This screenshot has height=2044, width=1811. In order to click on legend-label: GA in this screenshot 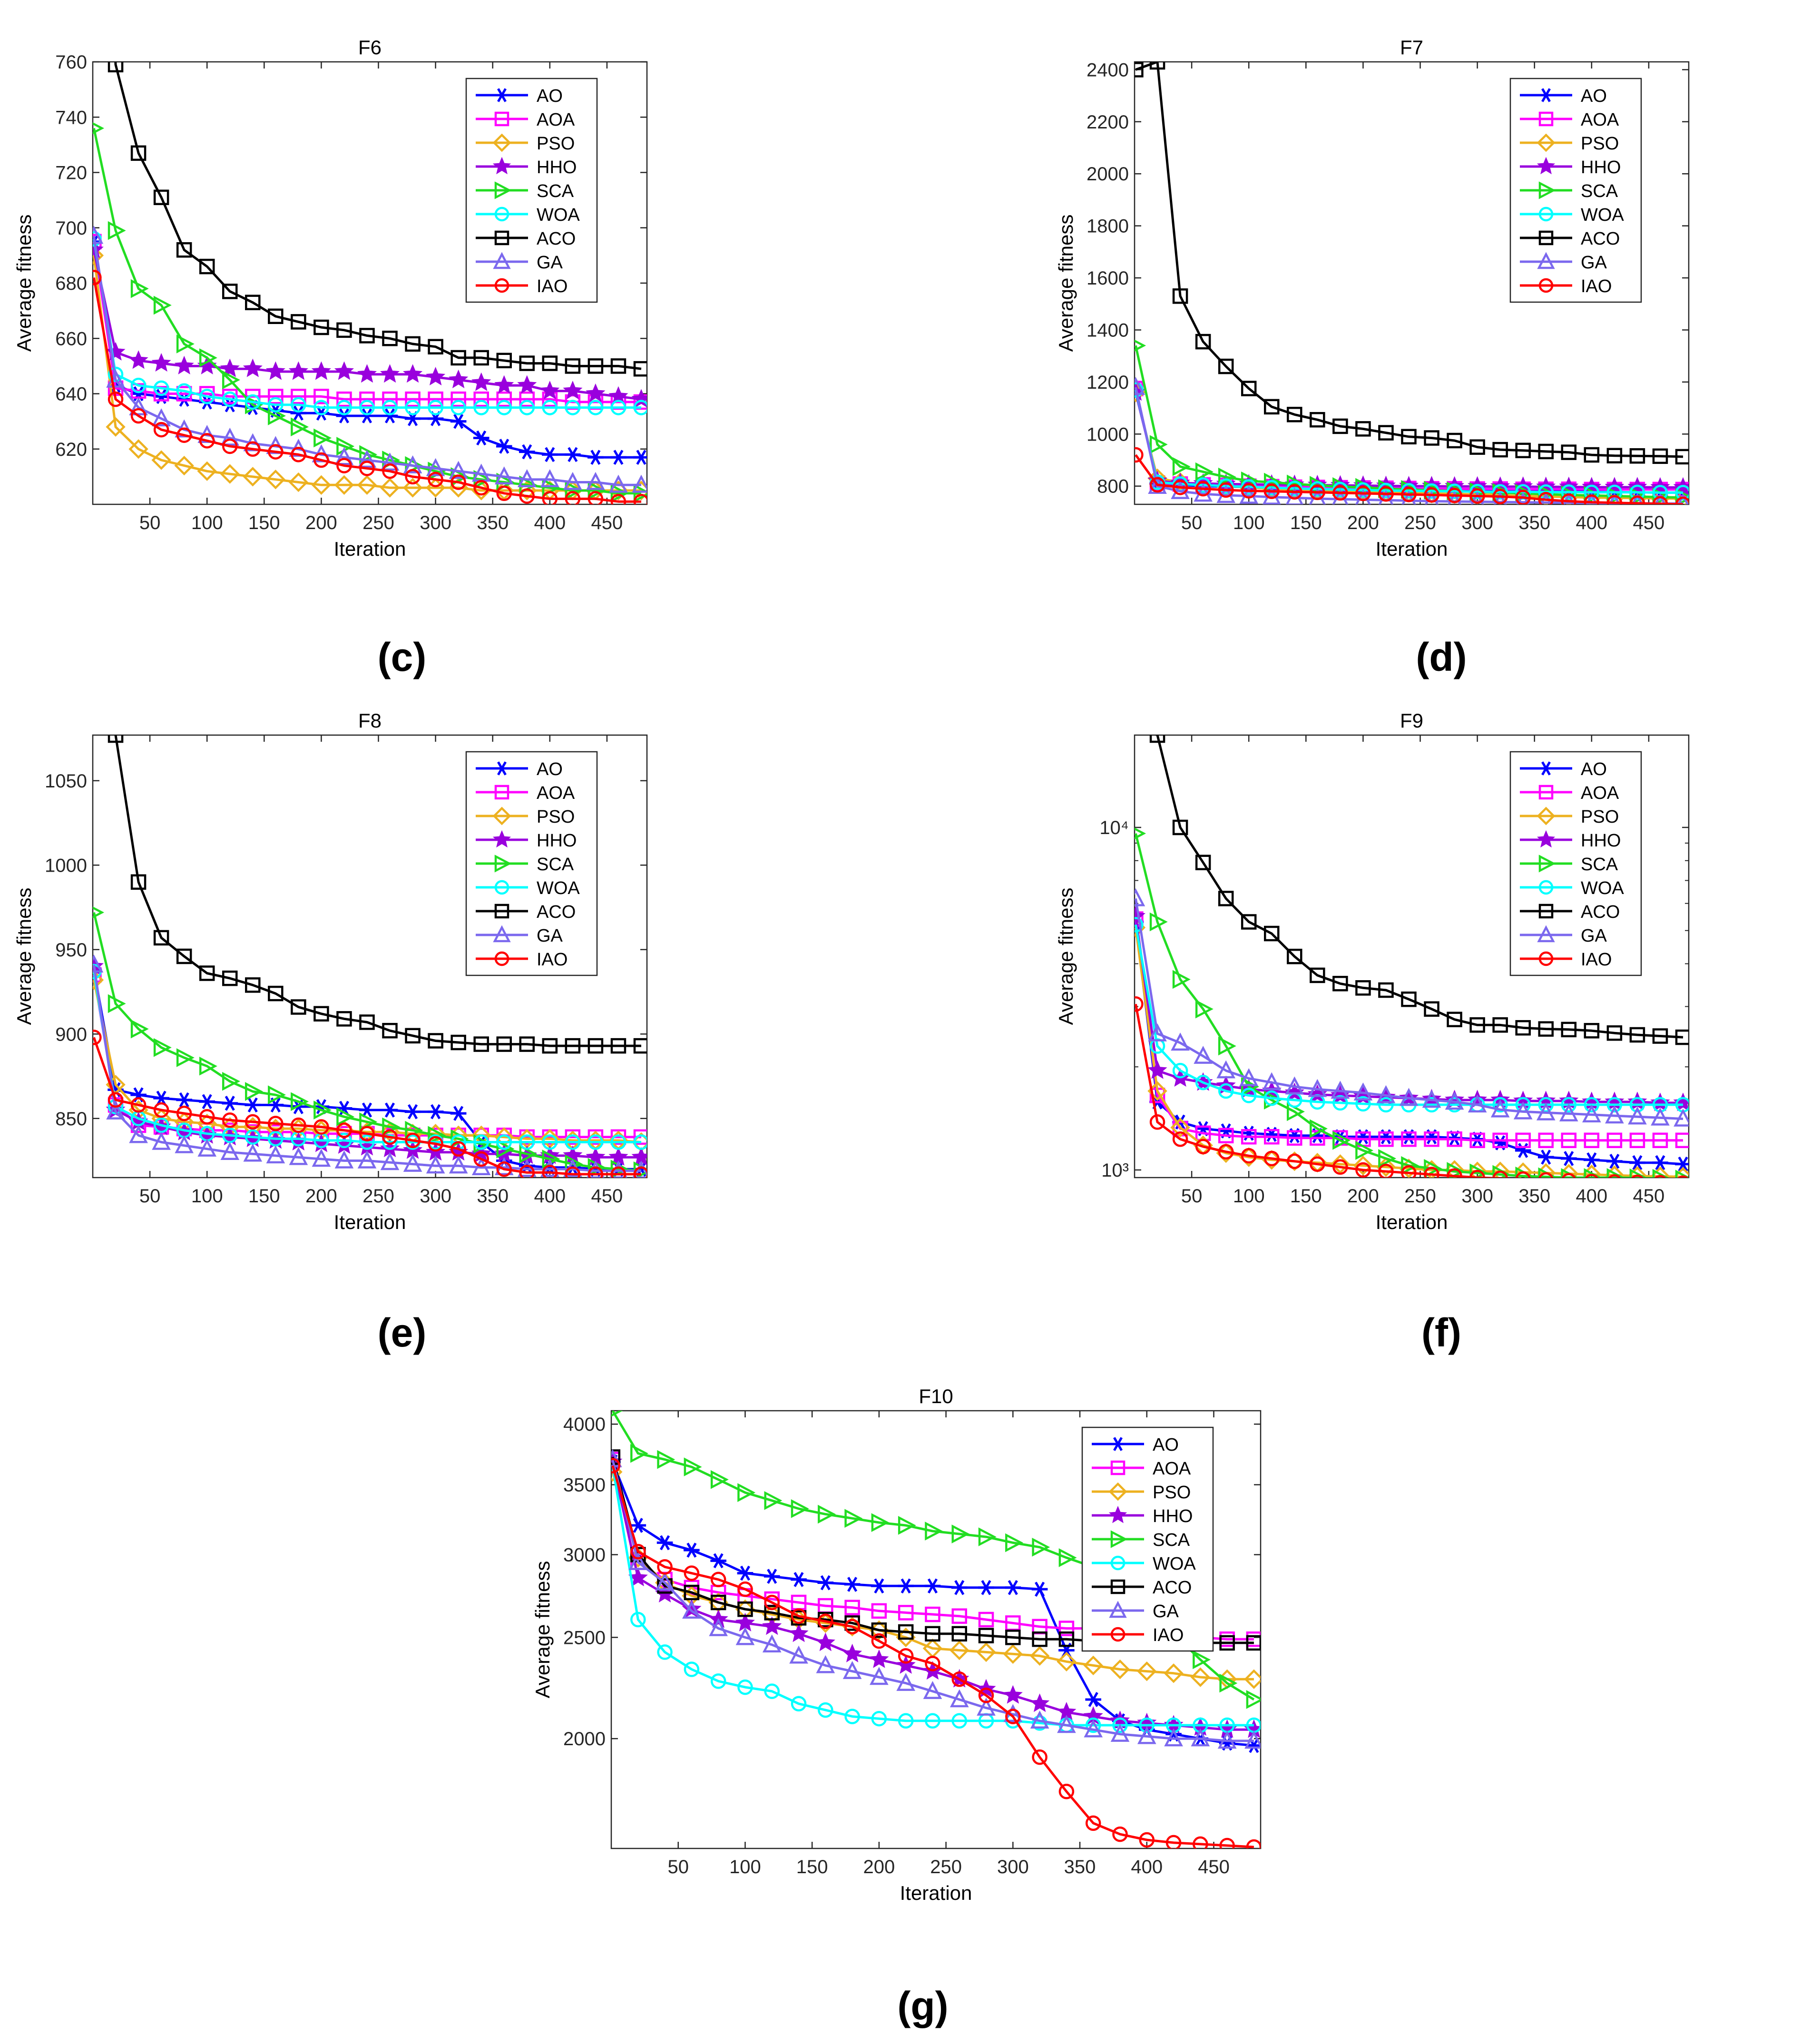, I will do `click(550, 263)`.